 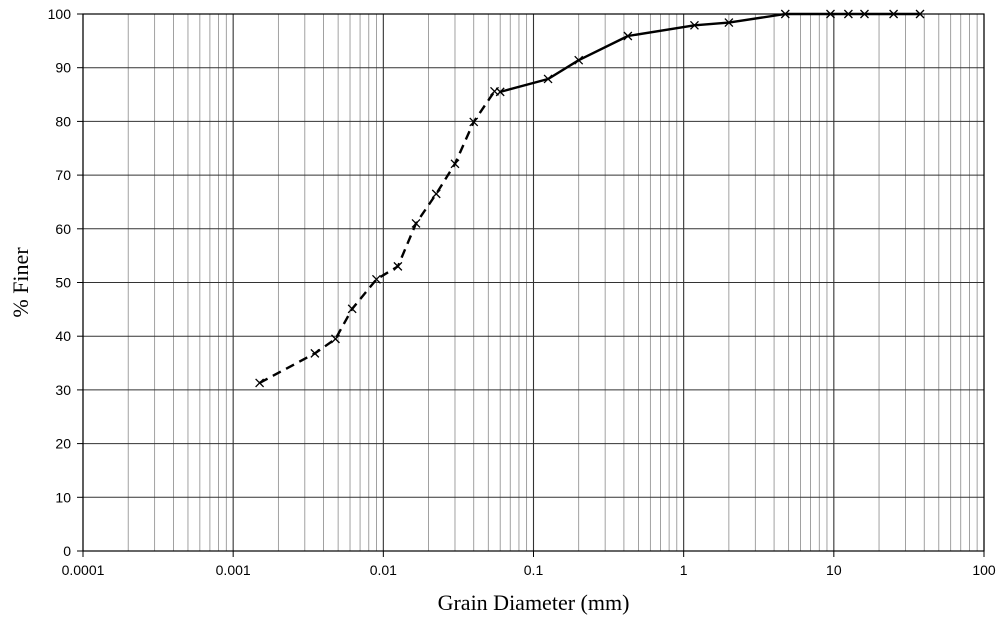 What do you see at coordinates (63, 497) in the screenshot?
I see `y-tick-label: 10` at bounding box center [63, 497].